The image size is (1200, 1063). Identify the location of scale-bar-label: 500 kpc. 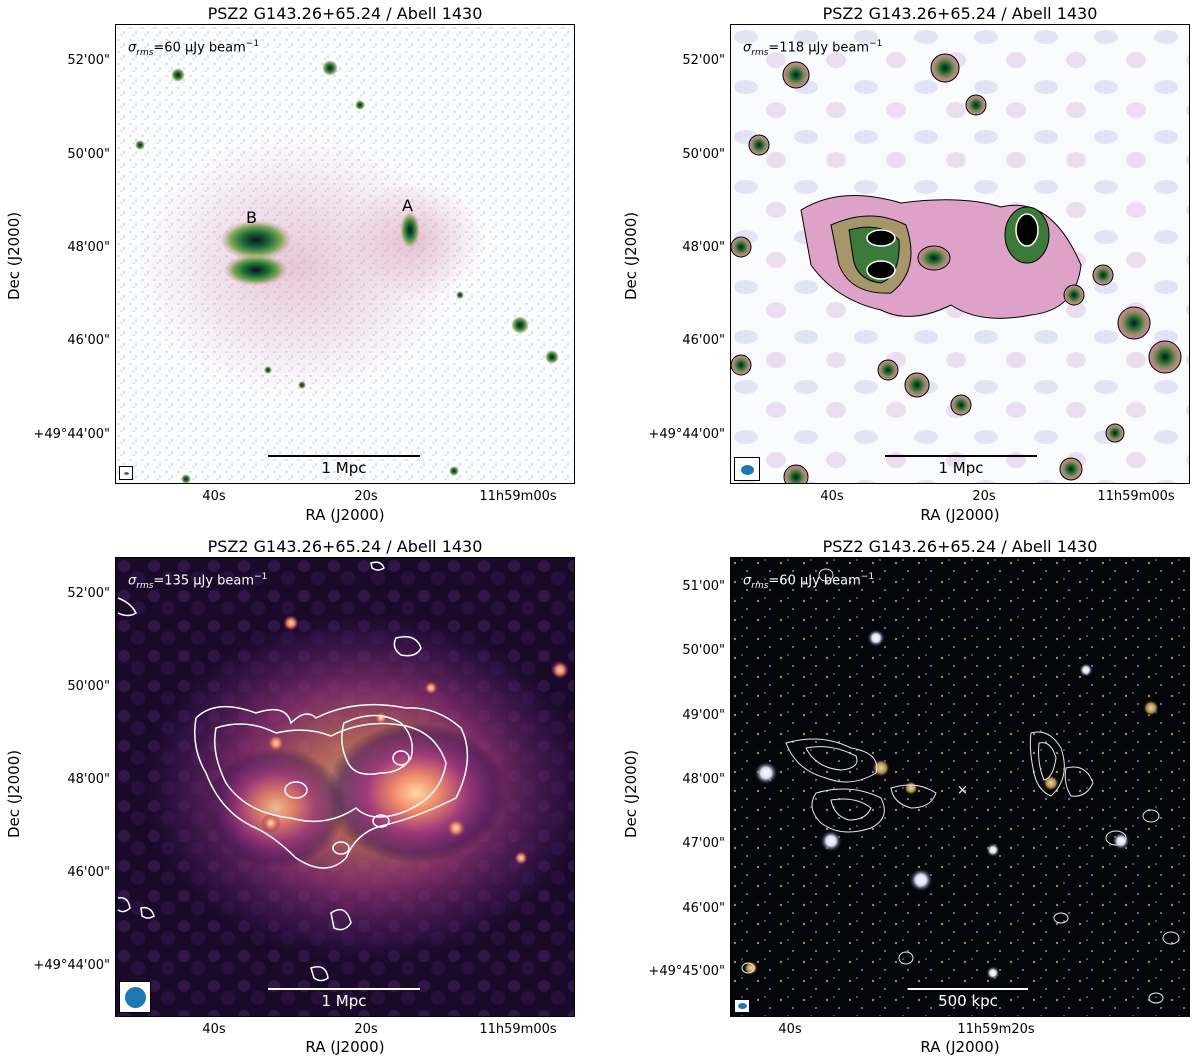
(968, 1001).